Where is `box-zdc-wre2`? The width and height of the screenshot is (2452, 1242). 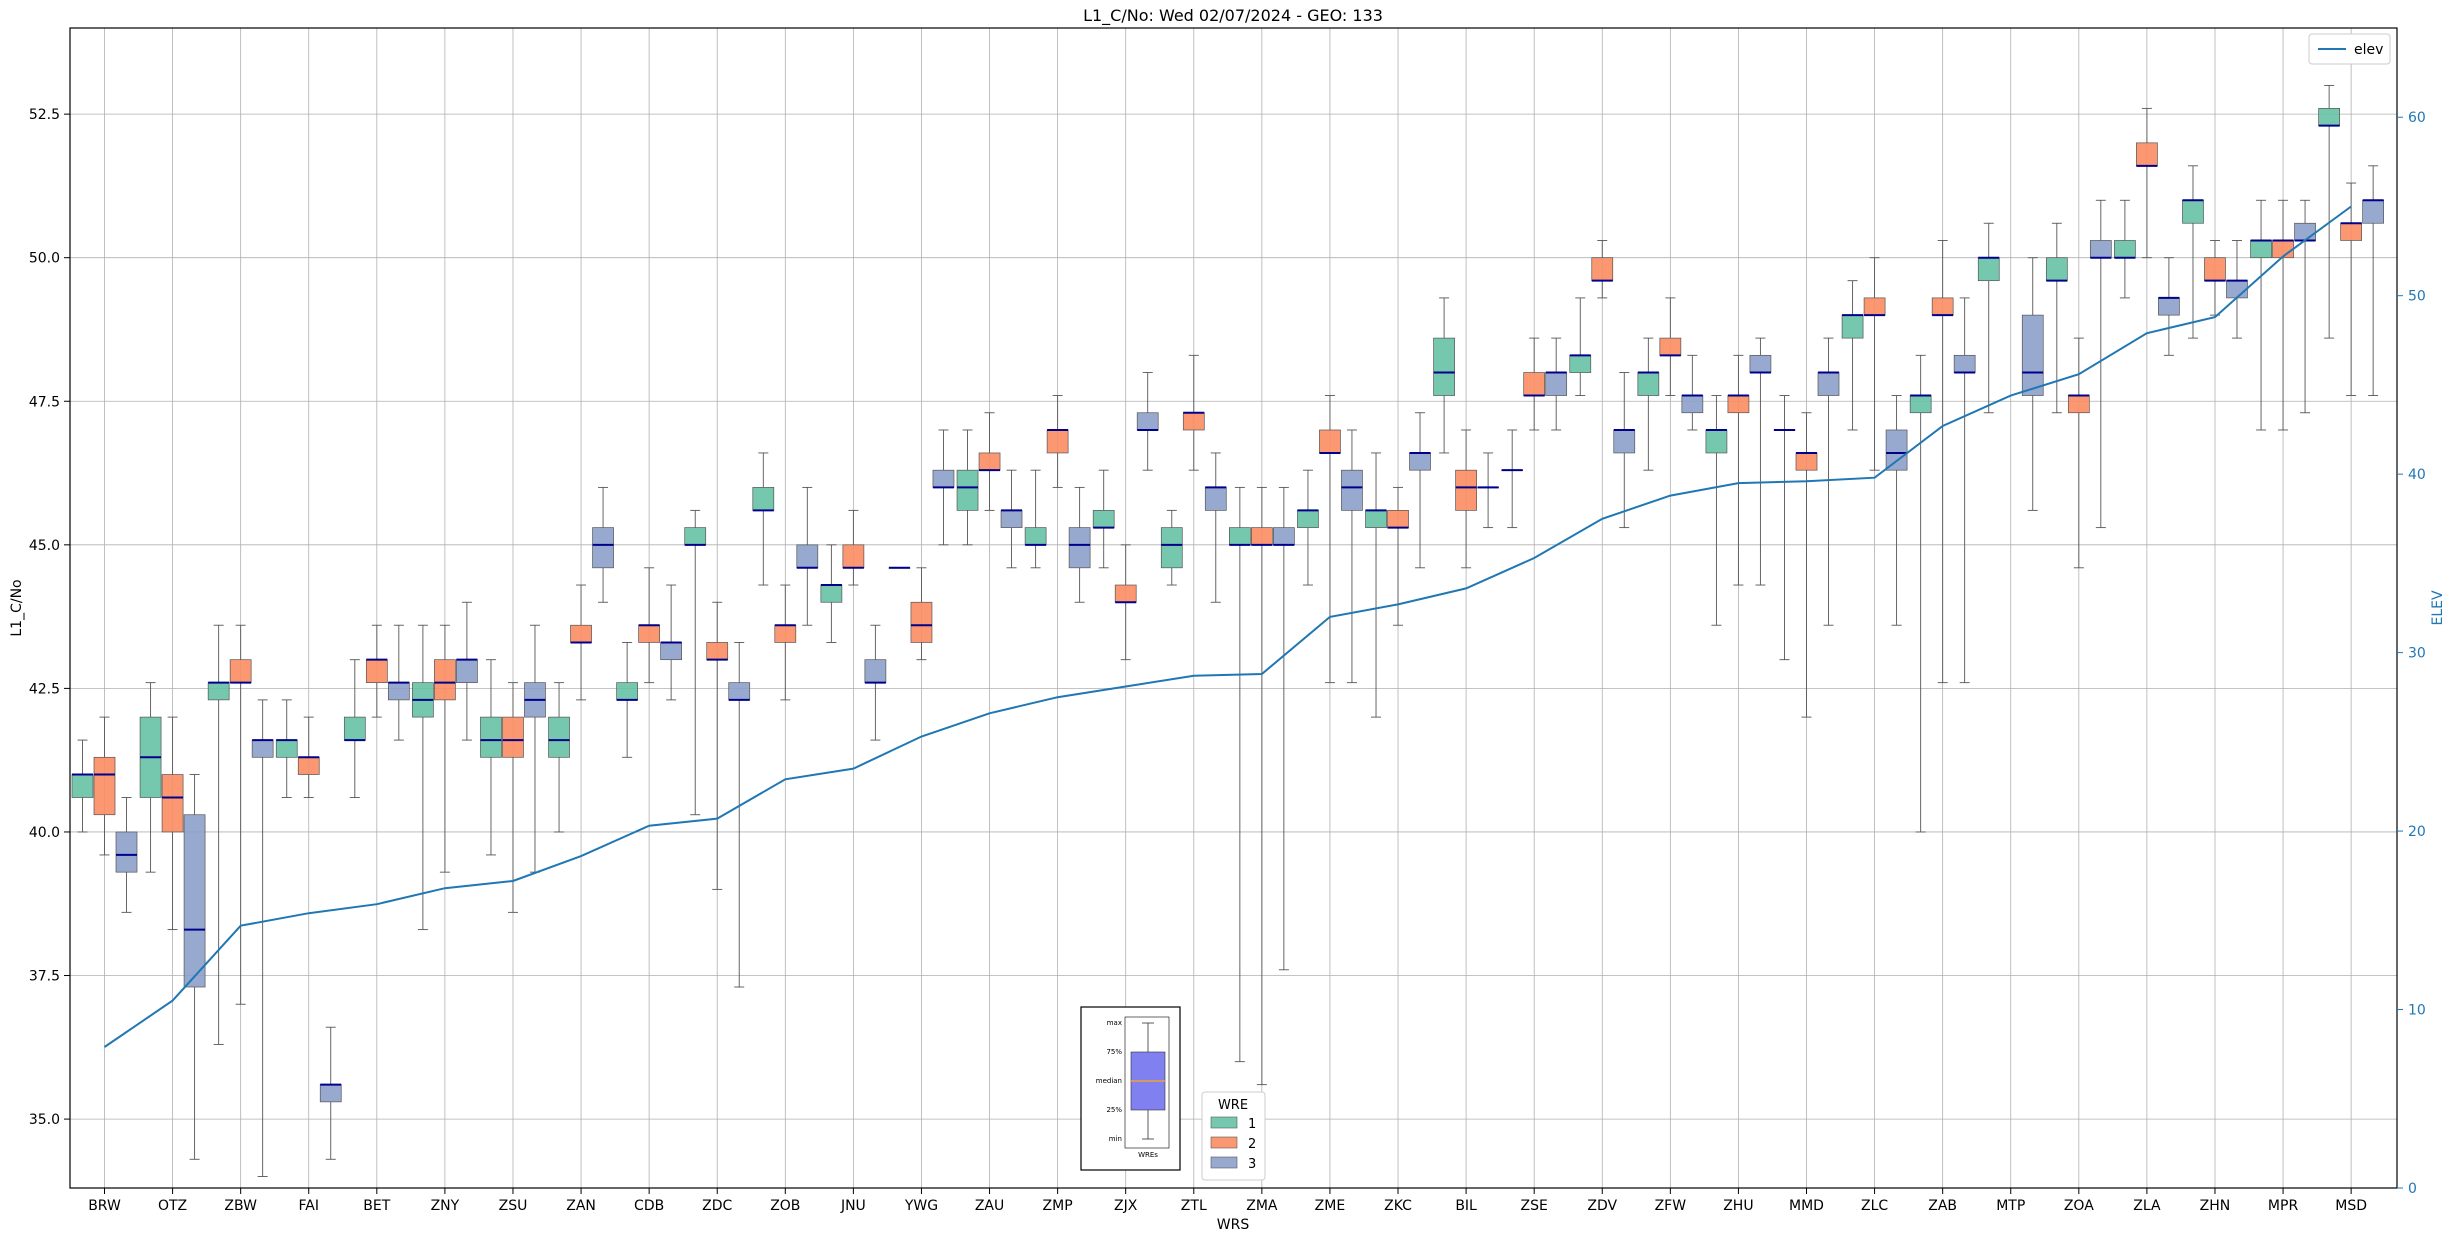
box-zdc-wre2 is located at coordinates (717, 745).